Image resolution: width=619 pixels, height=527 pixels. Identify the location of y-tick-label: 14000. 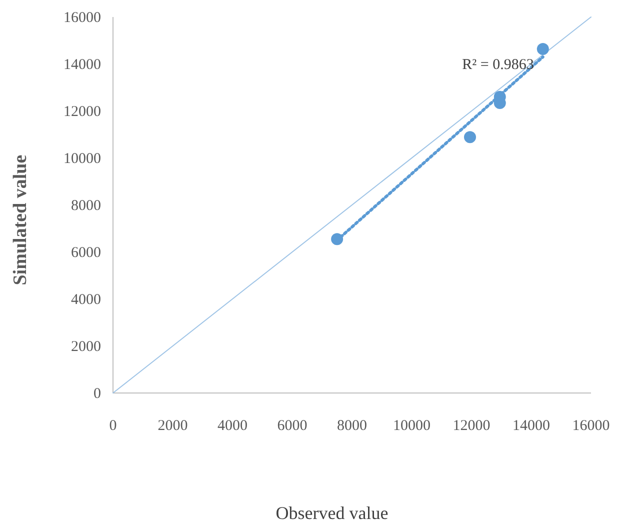
(82, 65).